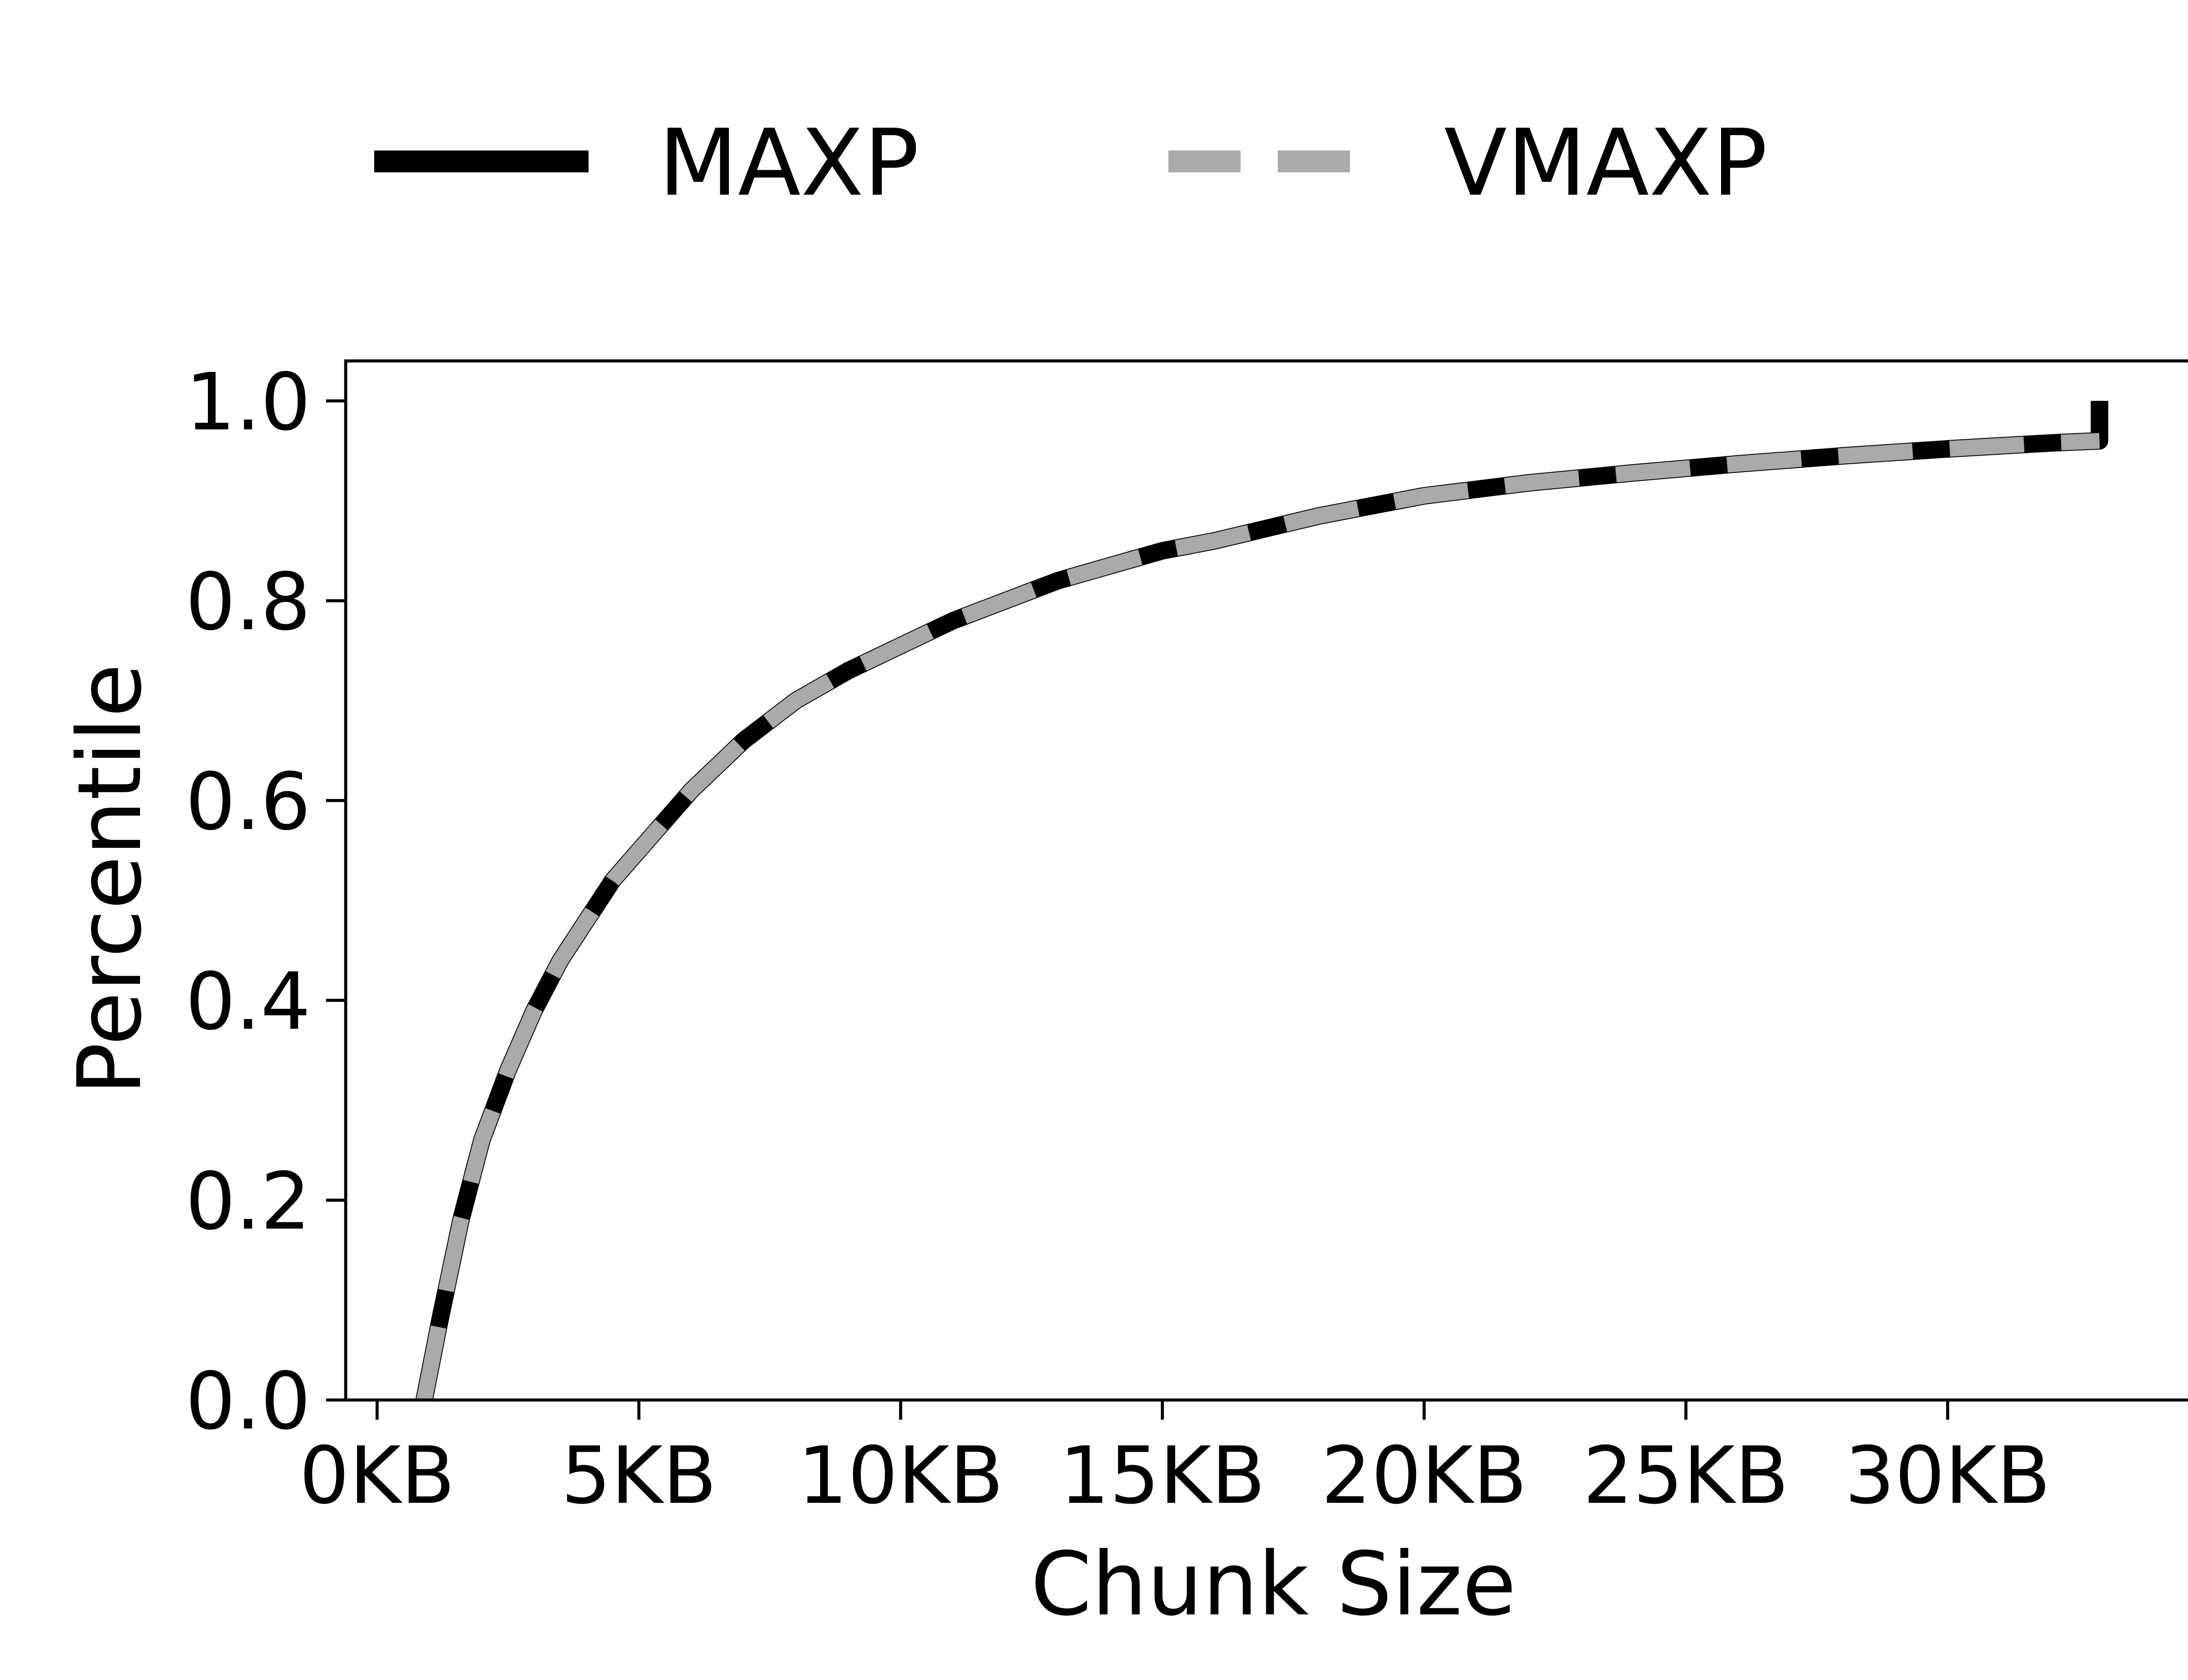  What do you see at coordinates (377, 1476) in the screenshot?
I see `x-tick-label: 0KB` at bounding box center [377, 1476].